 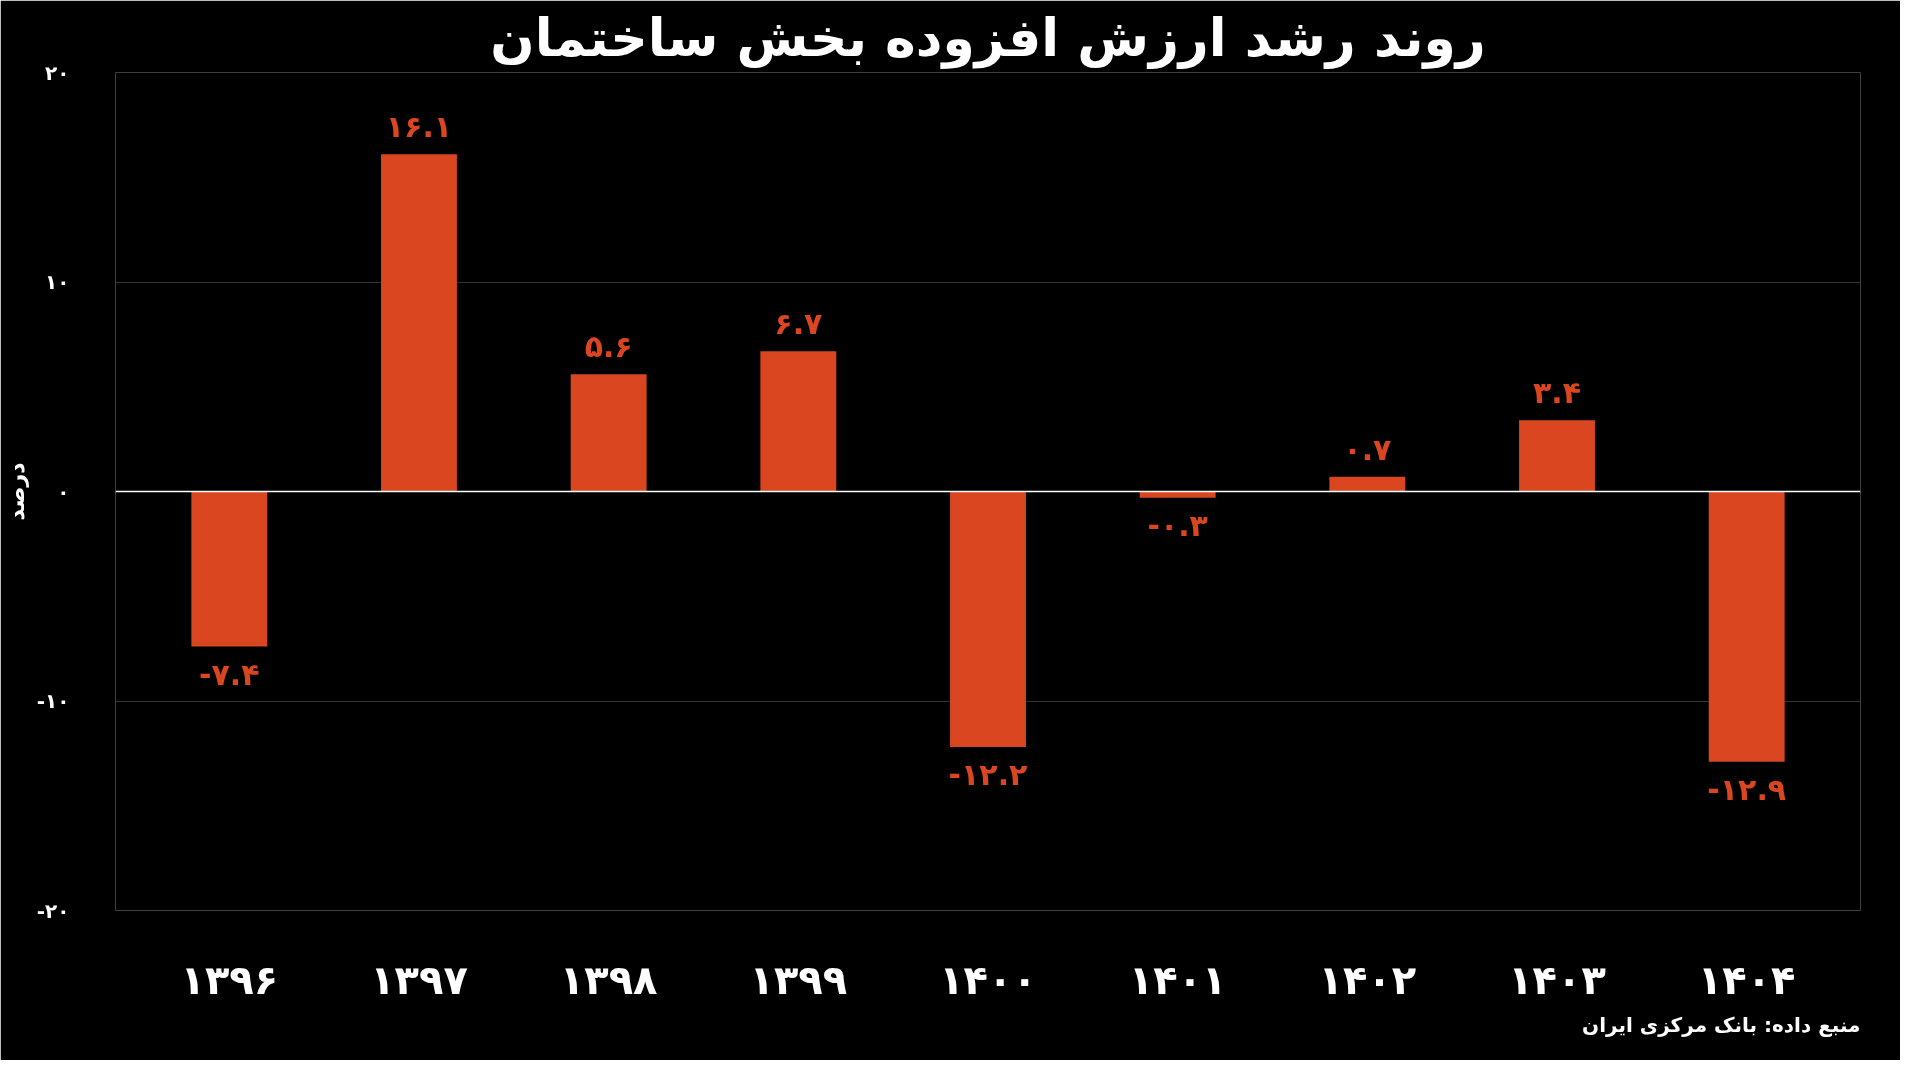 I want to click on data-label: -۰.۳, so click(x=1177, y=525).